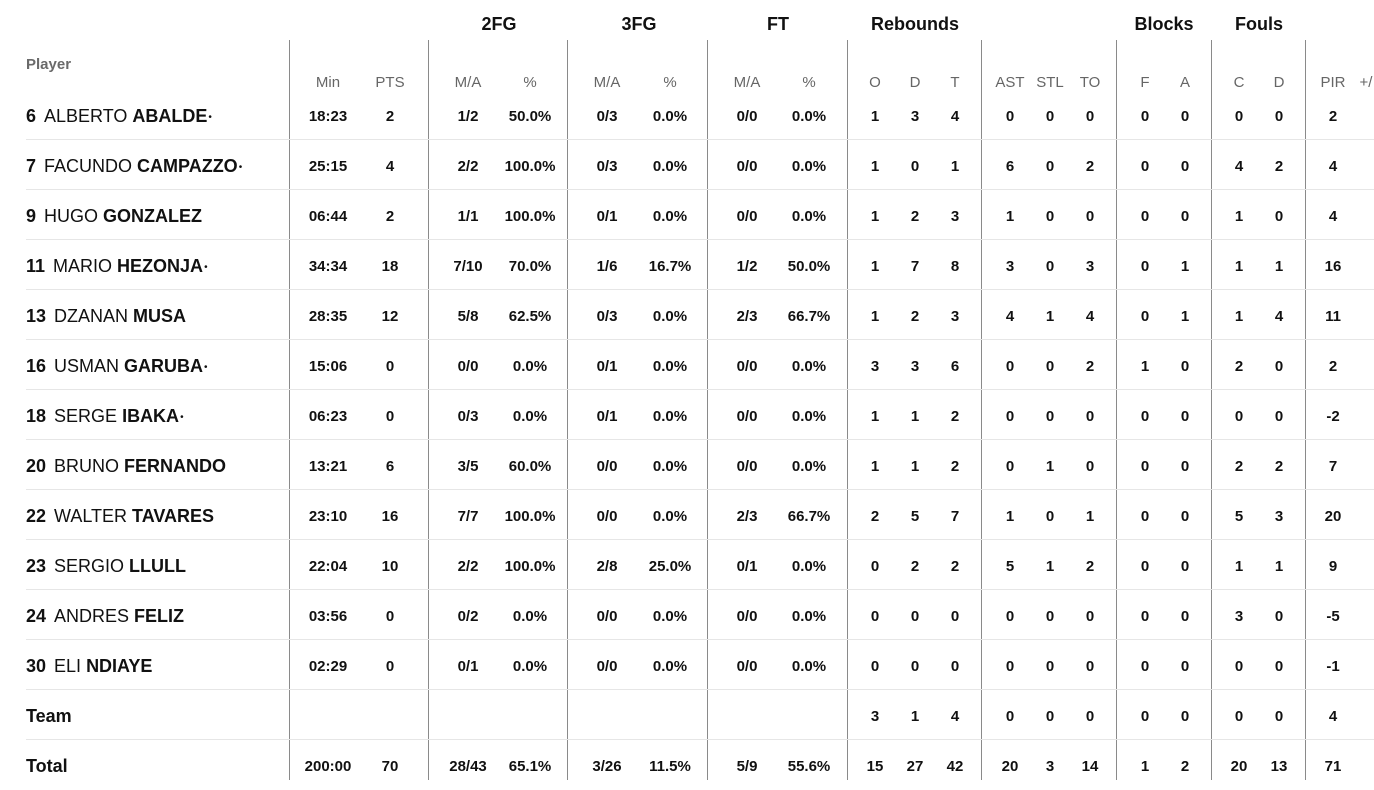  I want to click on player-name: 23 SERGIO LLULL, so click(106, 566).